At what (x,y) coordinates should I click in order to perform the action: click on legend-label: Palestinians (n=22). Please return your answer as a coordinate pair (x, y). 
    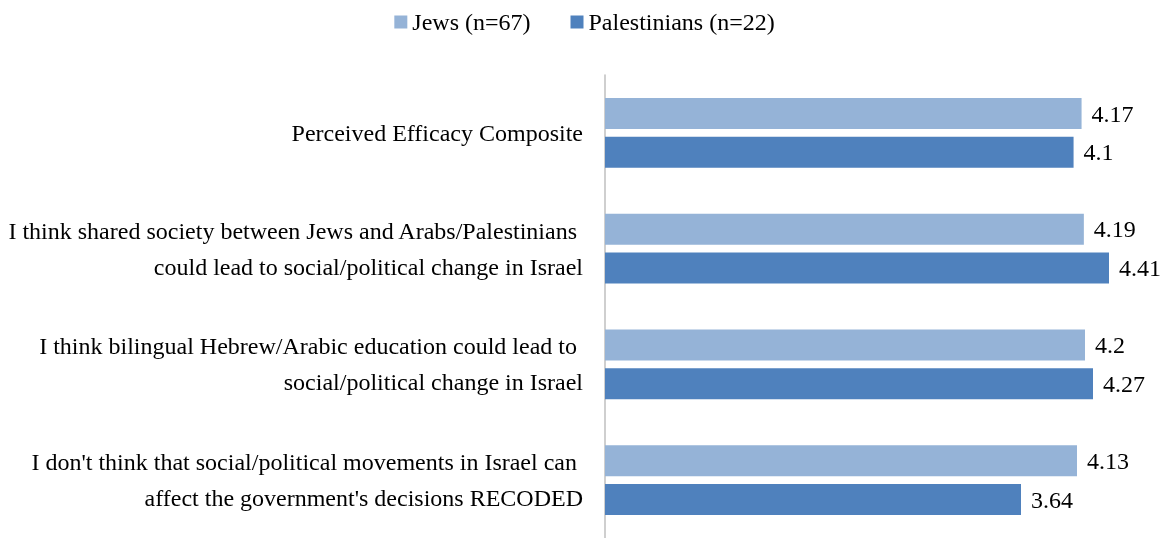
    Looking at the image, I should click on (681, 22).